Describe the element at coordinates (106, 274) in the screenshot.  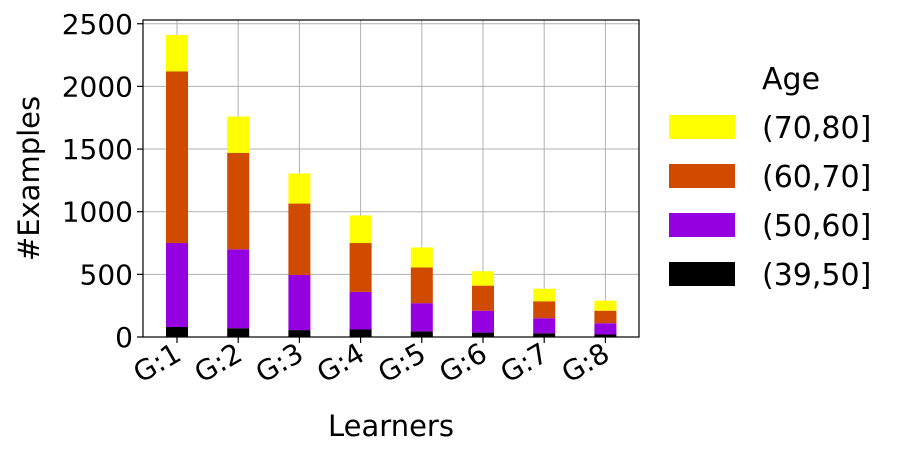
I see `y-tick-label: 500` at that location.